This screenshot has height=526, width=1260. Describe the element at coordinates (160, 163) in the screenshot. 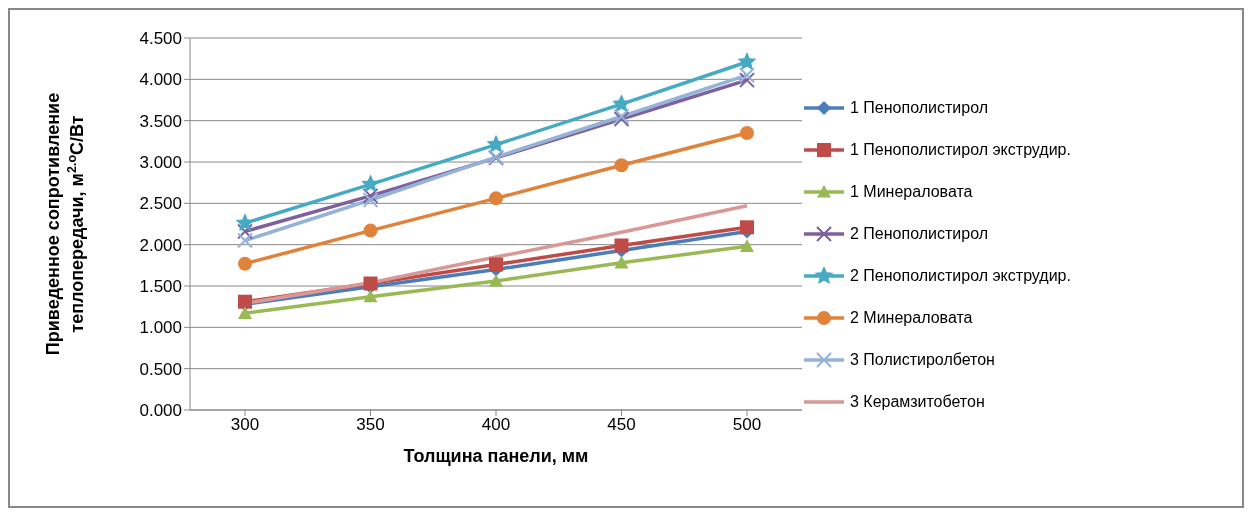

I see `y-tick-label: 3.000` at that location.